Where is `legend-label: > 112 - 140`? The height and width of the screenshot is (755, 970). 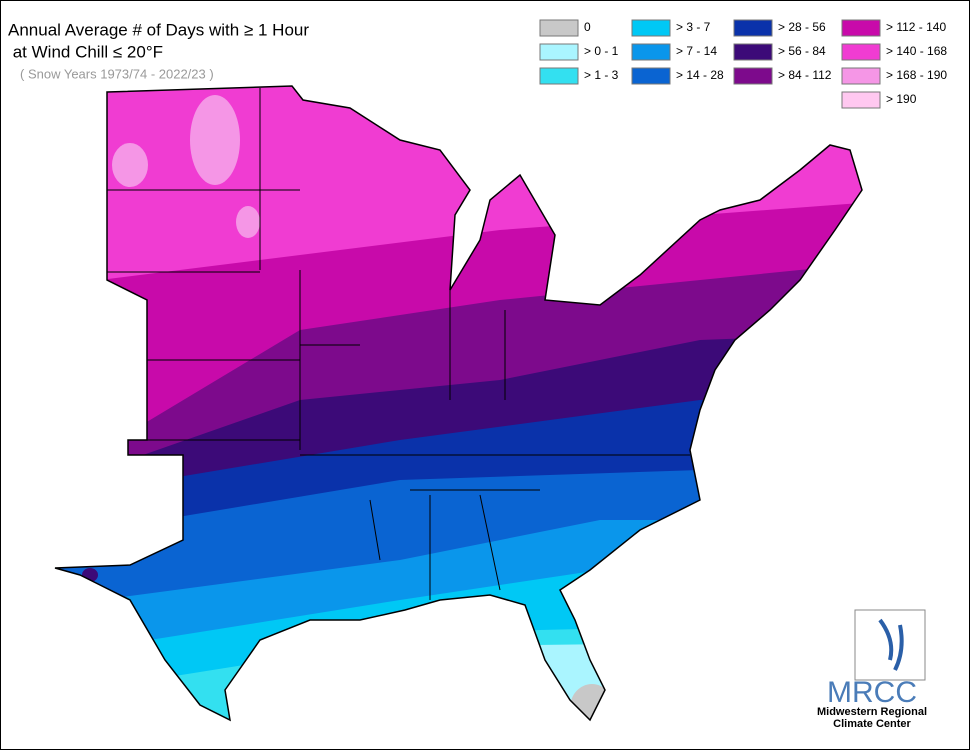 legend-label: > 112 - 140 is located at coordinates (916, 27).